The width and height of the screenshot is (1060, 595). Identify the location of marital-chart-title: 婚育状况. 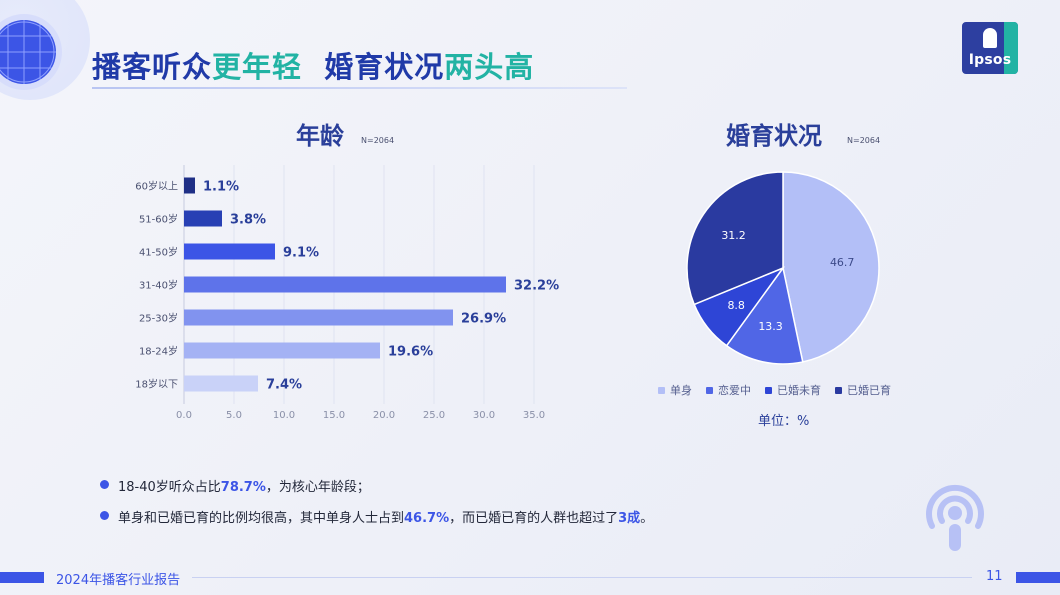
(774, 136).